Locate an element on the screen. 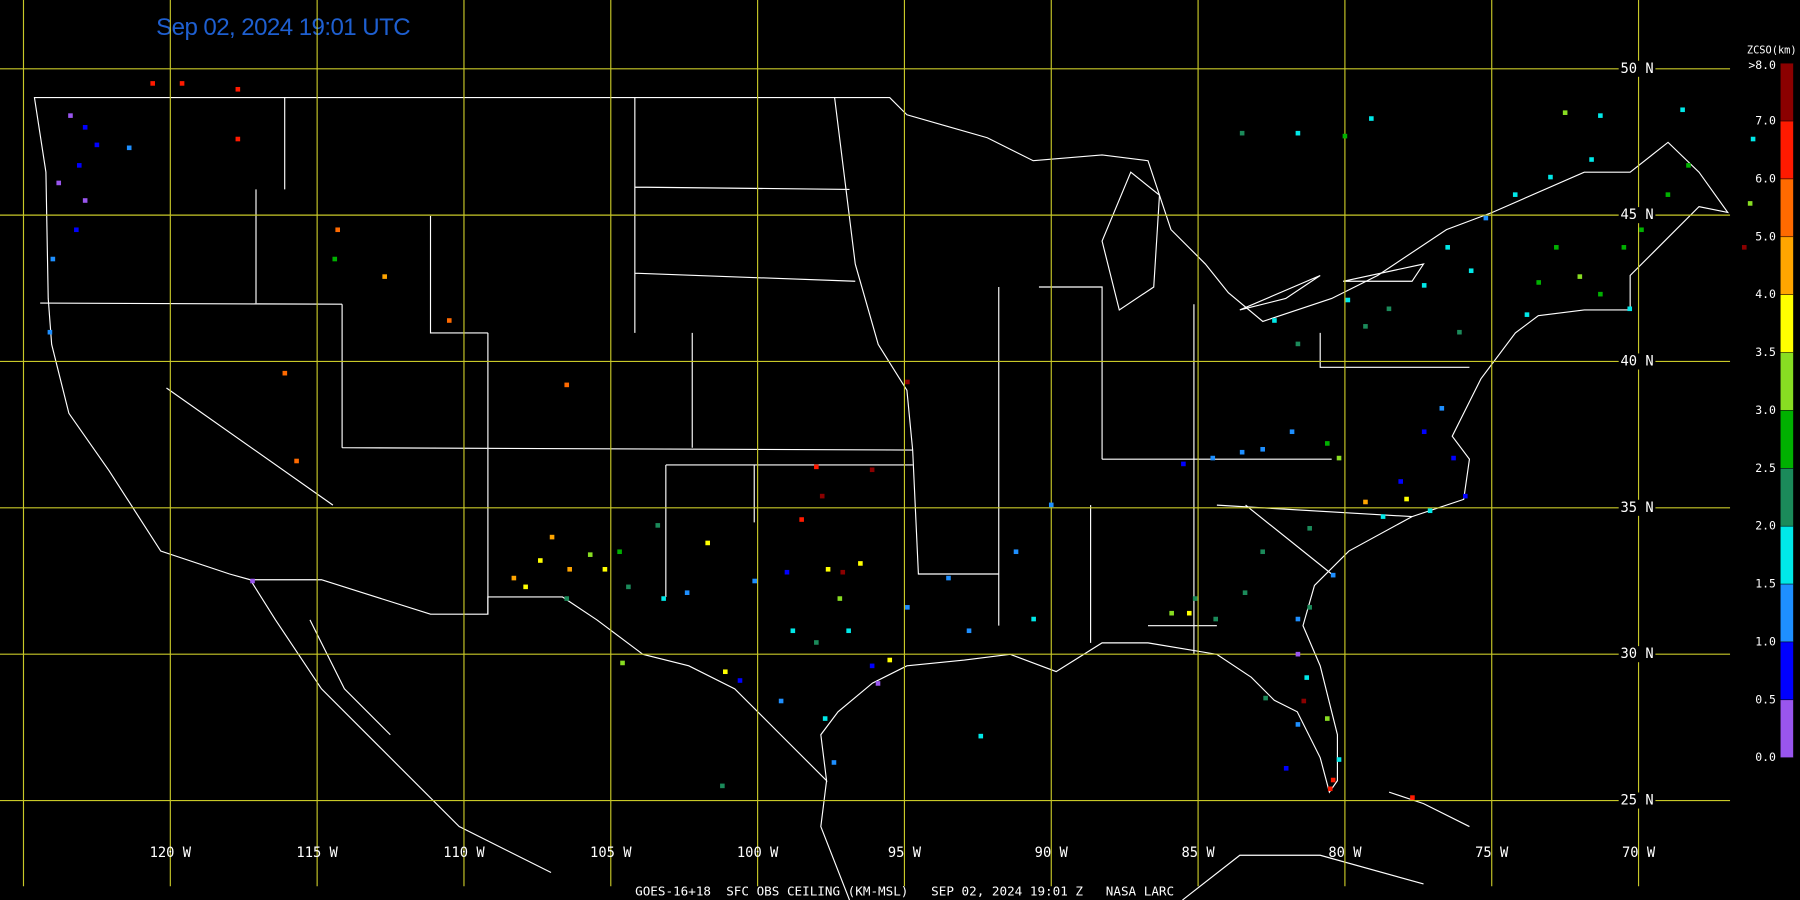 This screenshot has width=1800, height=900. lon-label: 85 W is located at coordinates (1199, 853).